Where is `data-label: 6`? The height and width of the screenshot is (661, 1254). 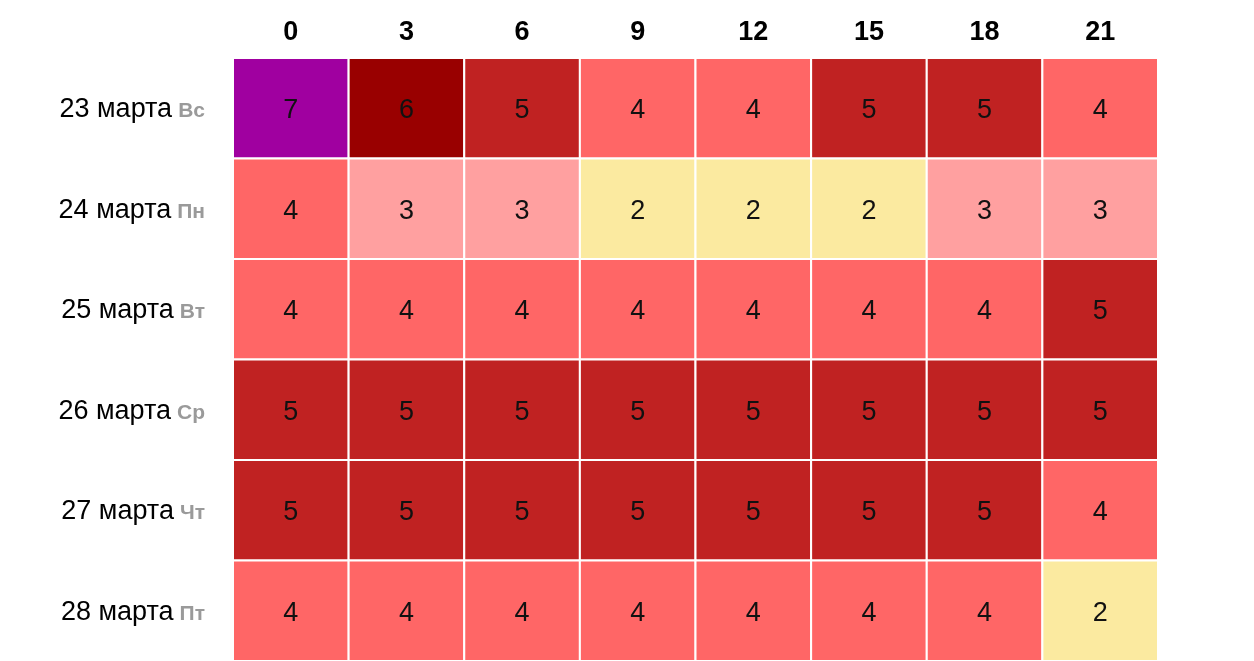 data-label: 6 is located at coordinates (406, 109).